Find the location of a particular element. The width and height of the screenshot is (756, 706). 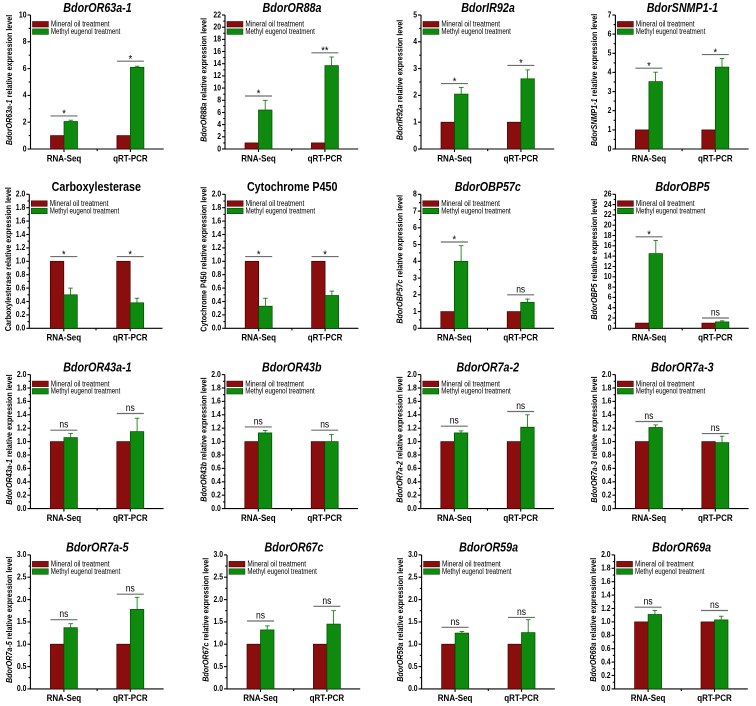

svg-text: 2.0 is located at coordinates (217, 194).